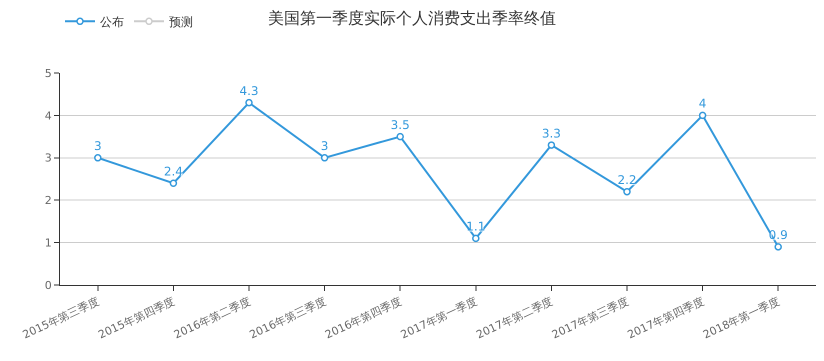 The height and width of the screenshot is (361, 824). I want to click on y-tick-label: 4, so click(48, 115).